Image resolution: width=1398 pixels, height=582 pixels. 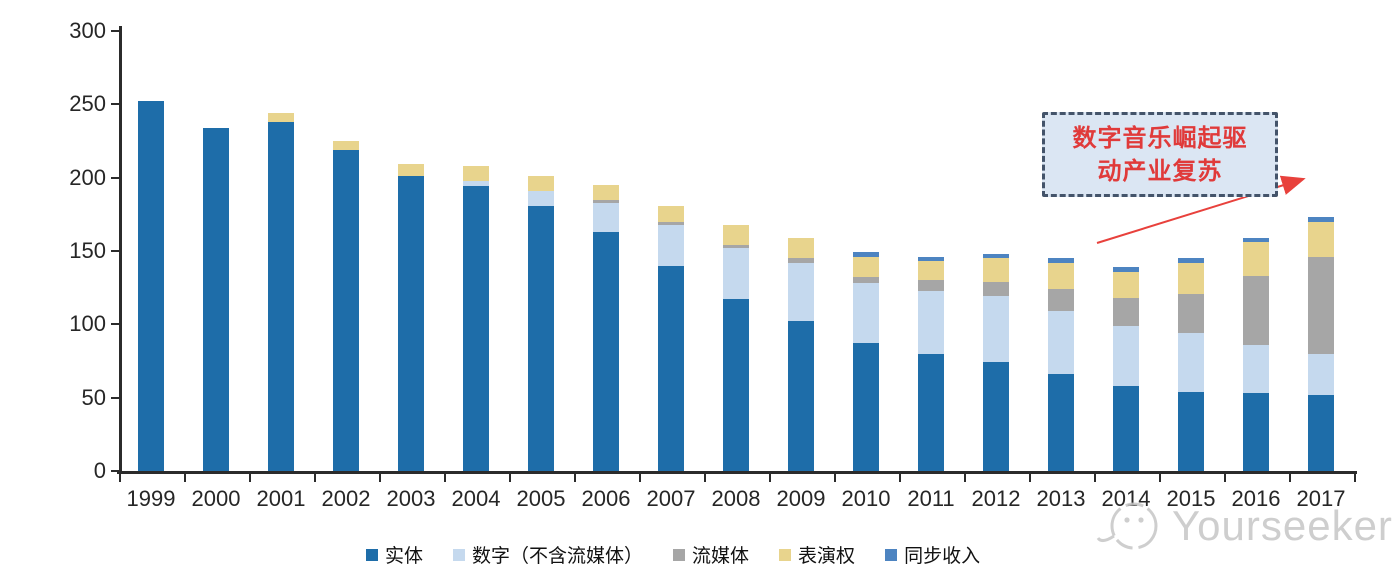 I want to click on x-tick-label: 2015, so click(x=1191, y=498).